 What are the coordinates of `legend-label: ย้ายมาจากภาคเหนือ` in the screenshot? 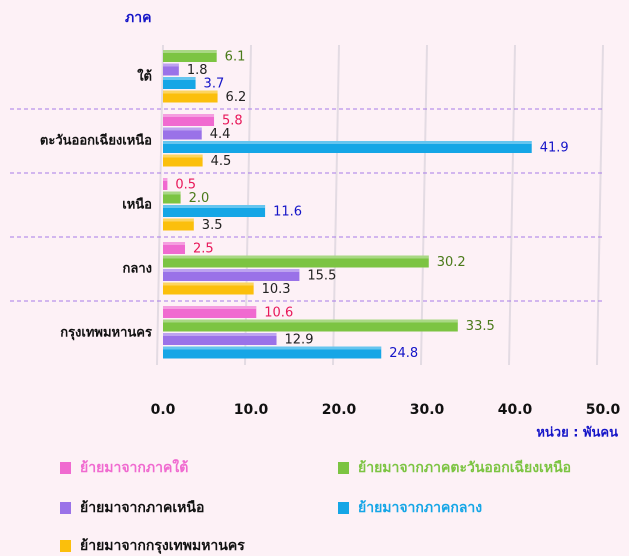 It's located at (142, 508).